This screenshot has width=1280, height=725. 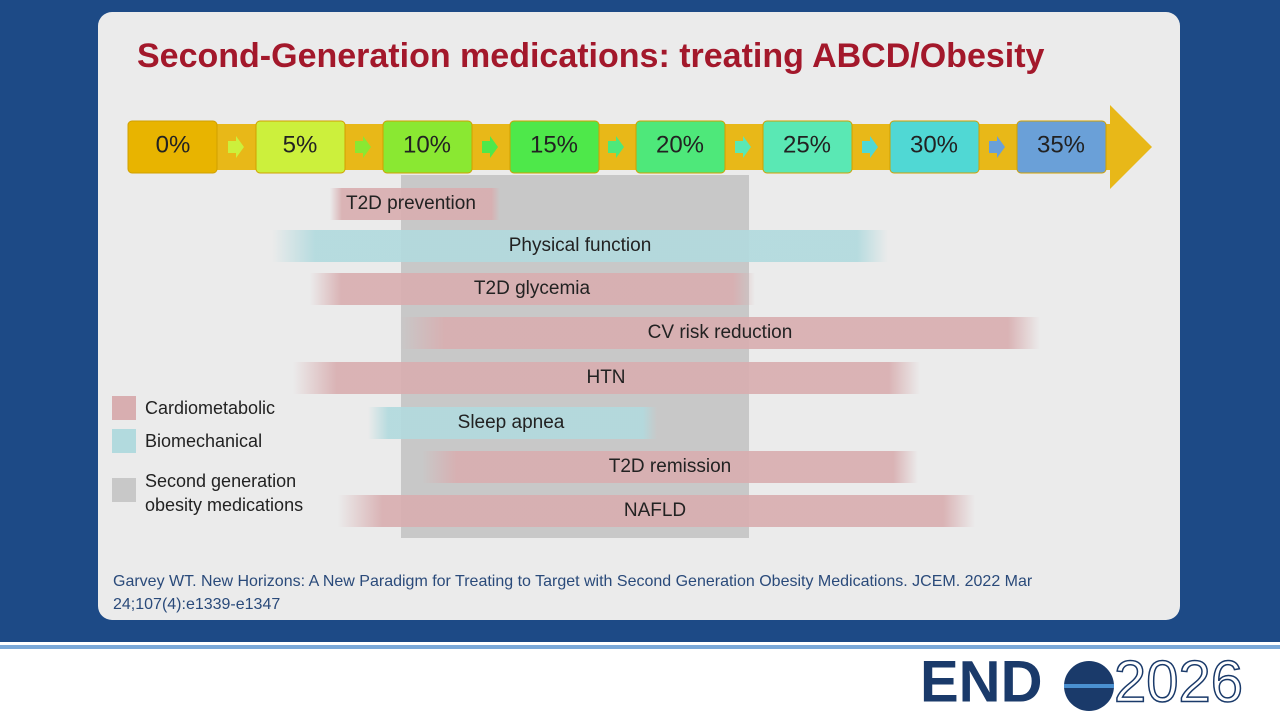 I want to click on second-gen-zone, so click(x=575, y=356).